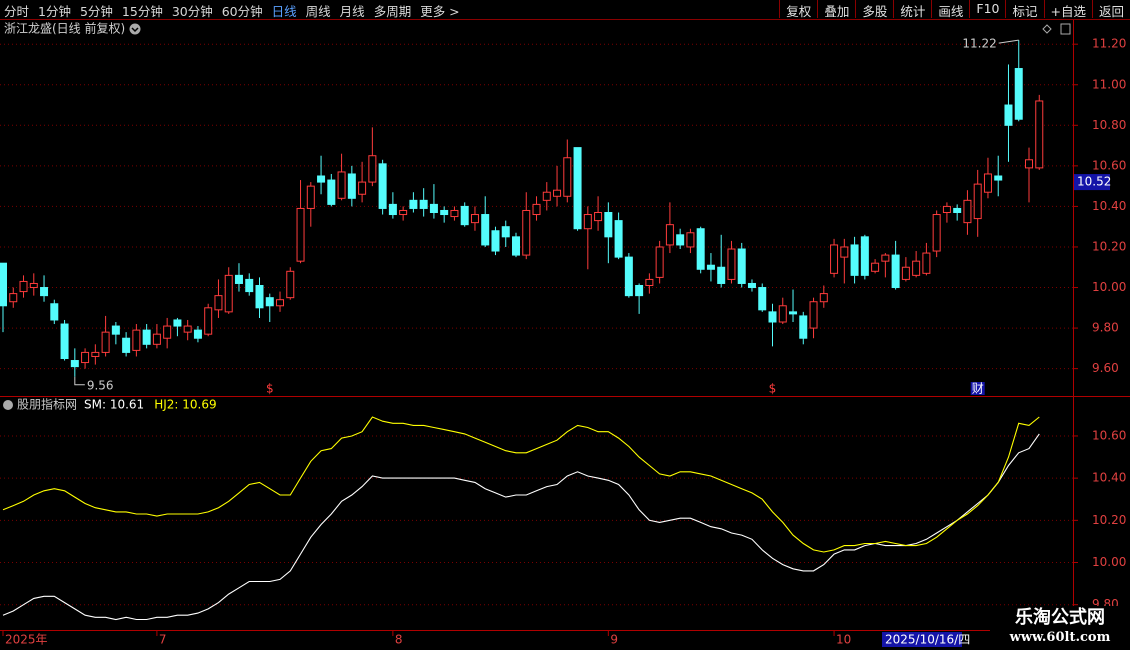 Image resolution: width=1130 pixels, height=650 pixels. Describe the element at coordinates (352, 11) in the screenshot. I see `period-tab: 月线` at that location.